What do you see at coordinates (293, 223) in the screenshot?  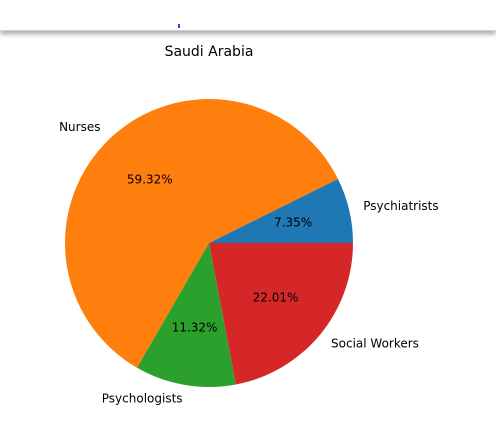 I see `slice-percent-psychiatrists: 7.35%` at bounding box center [293, 223].